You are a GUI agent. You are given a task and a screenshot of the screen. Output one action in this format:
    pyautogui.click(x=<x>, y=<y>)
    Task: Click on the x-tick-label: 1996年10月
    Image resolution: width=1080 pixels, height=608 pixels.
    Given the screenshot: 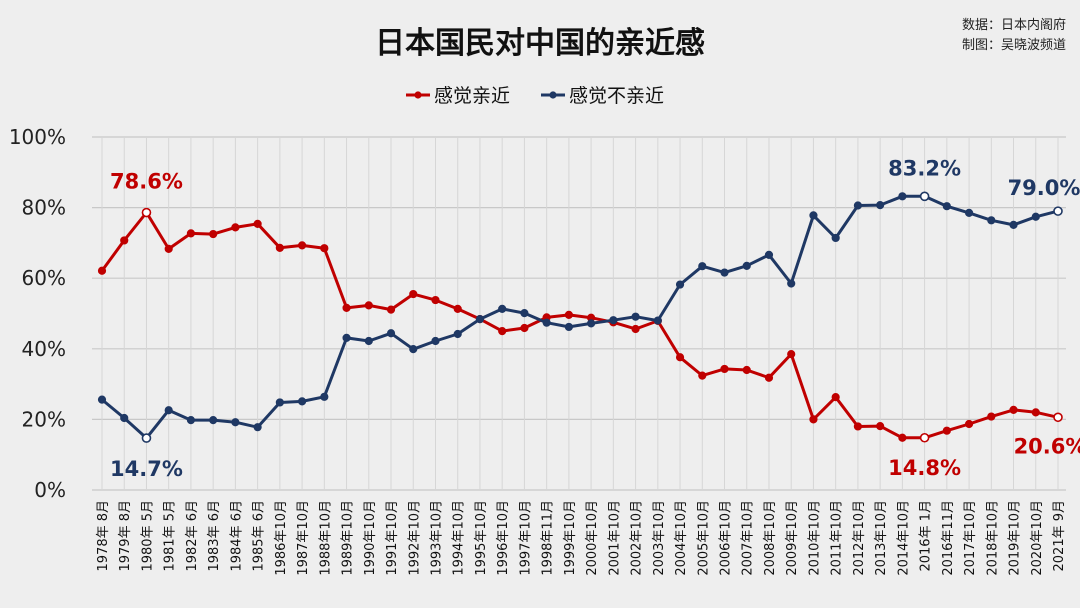 What is the action you would take?
    pyautogui.click(x=503, y=538)
    